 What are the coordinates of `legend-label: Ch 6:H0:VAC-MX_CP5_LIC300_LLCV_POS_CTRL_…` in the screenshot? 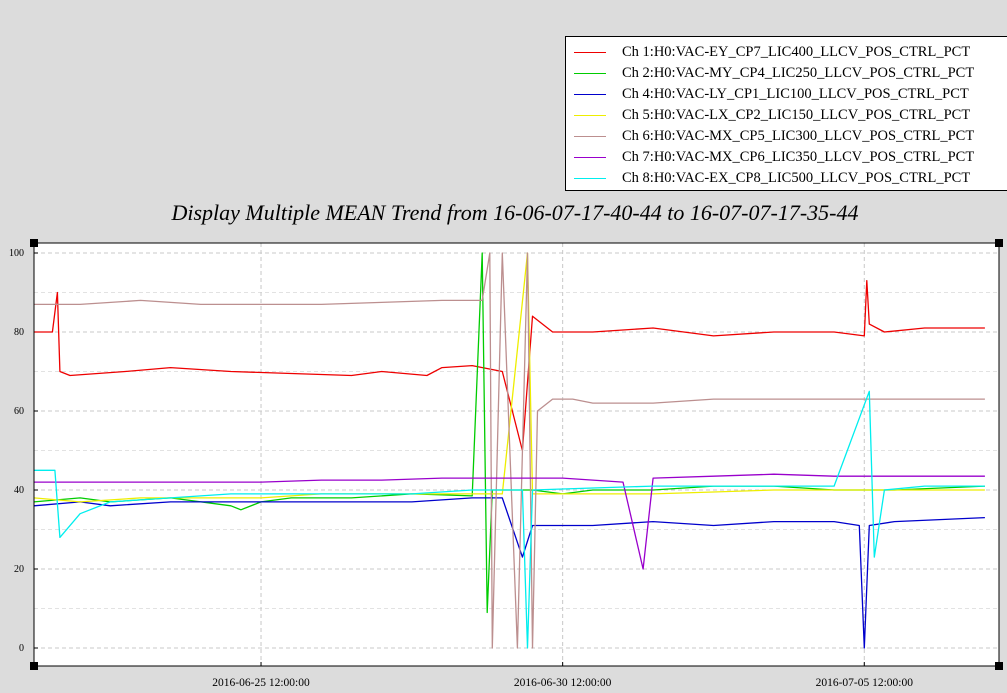 It's located at (798, 136).